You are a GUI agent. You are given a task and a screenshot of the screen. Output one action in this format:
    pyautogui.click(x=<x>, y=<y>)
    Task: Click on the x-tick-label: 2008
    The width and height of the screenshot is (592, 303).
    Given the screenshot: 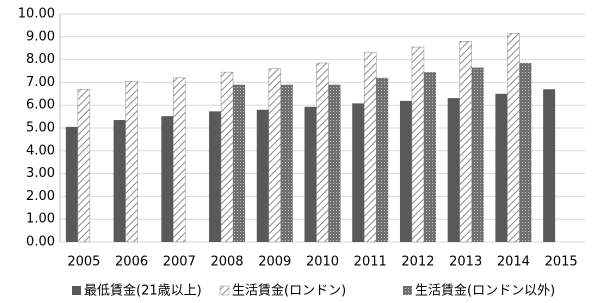 What is the action you would take?
    pyautogui.click(x=226, y=262)
    